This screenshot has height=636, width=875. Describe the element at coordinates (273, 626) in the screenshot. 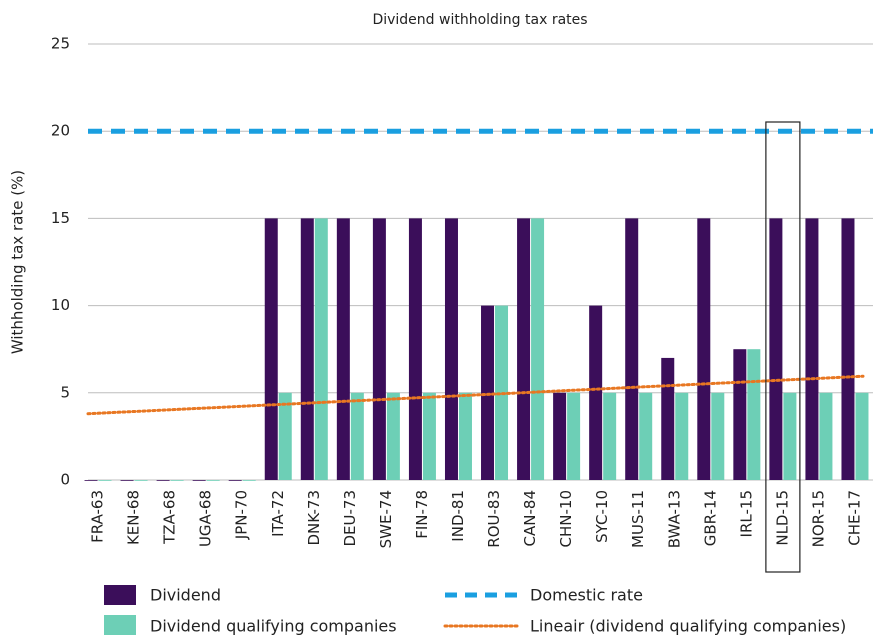

I see `legend-label: Dividend qualifying companies` at that location.